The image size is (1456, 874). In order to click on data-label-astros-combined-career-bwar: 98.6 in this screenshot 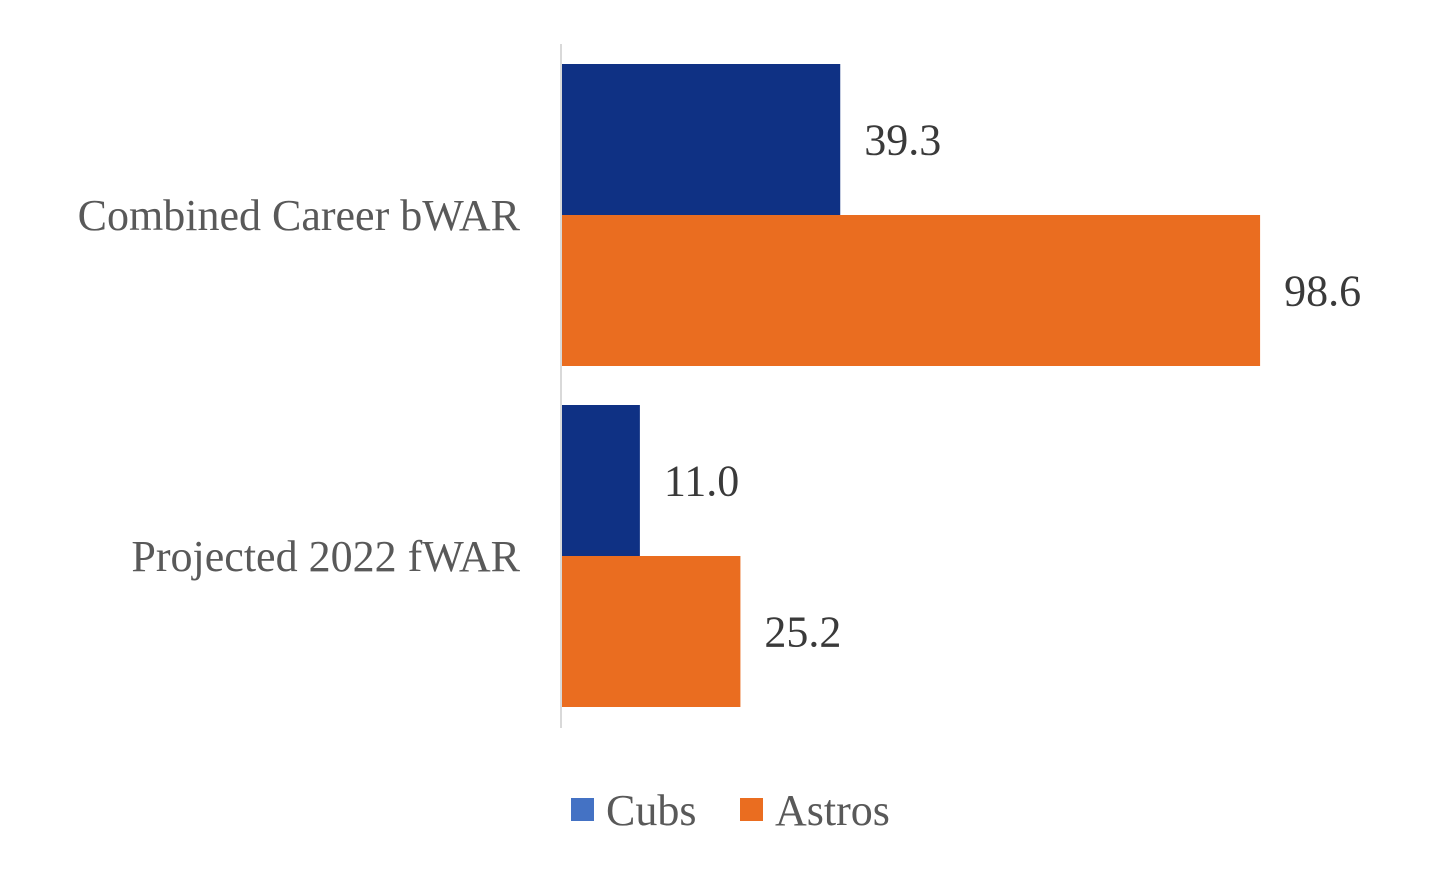, I will do `click(1322, 291)`.